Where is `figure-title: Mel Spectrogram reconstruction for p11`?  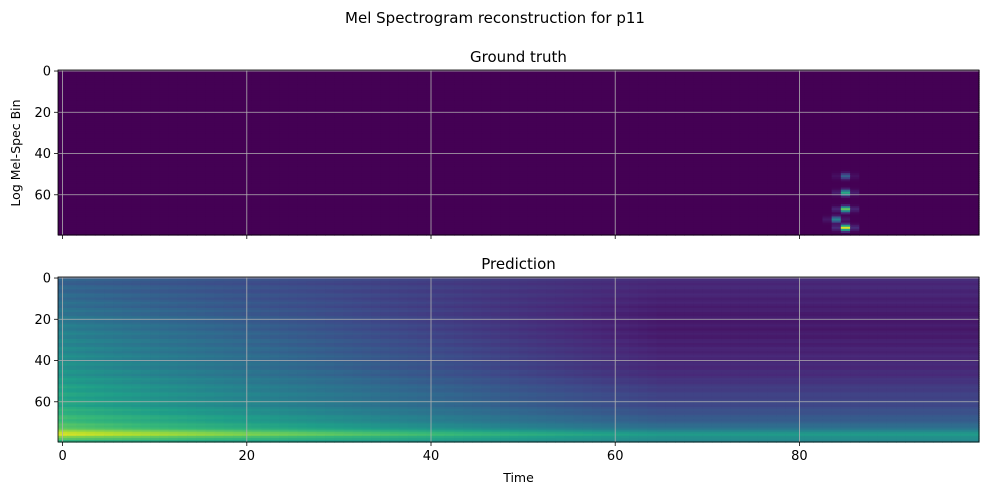
figure-title: Mel Spectrogram reconstruction for p11 is located at coordinates (495, 18).